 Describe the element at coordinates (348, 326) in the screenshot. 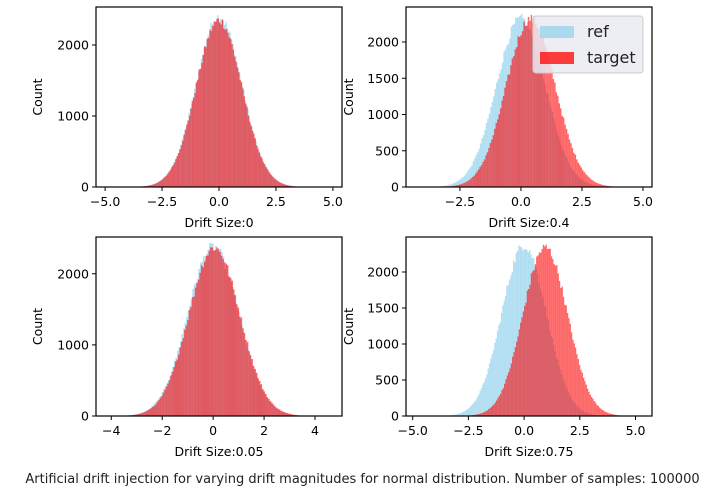

I see `y-axis-label: Count` at that location.